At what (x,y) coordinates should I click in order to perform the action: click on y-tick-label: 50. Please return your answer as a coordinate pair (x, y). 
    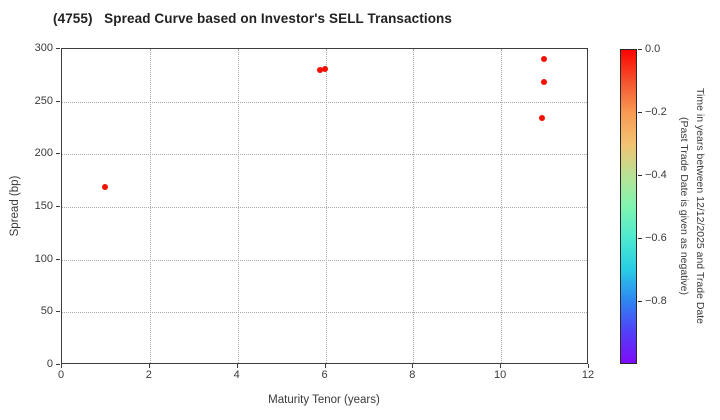
    Looking at the image, I should click on (46, 311).